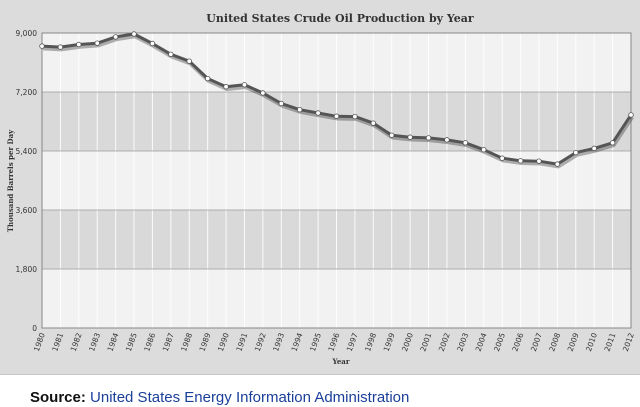 Image resolution: width=640 pixels, height=407 pixels. Describe the element at coordinates (10, 180) in the screenshot. I see `y-axis-label: Thousand Barrels per Day` at that location.